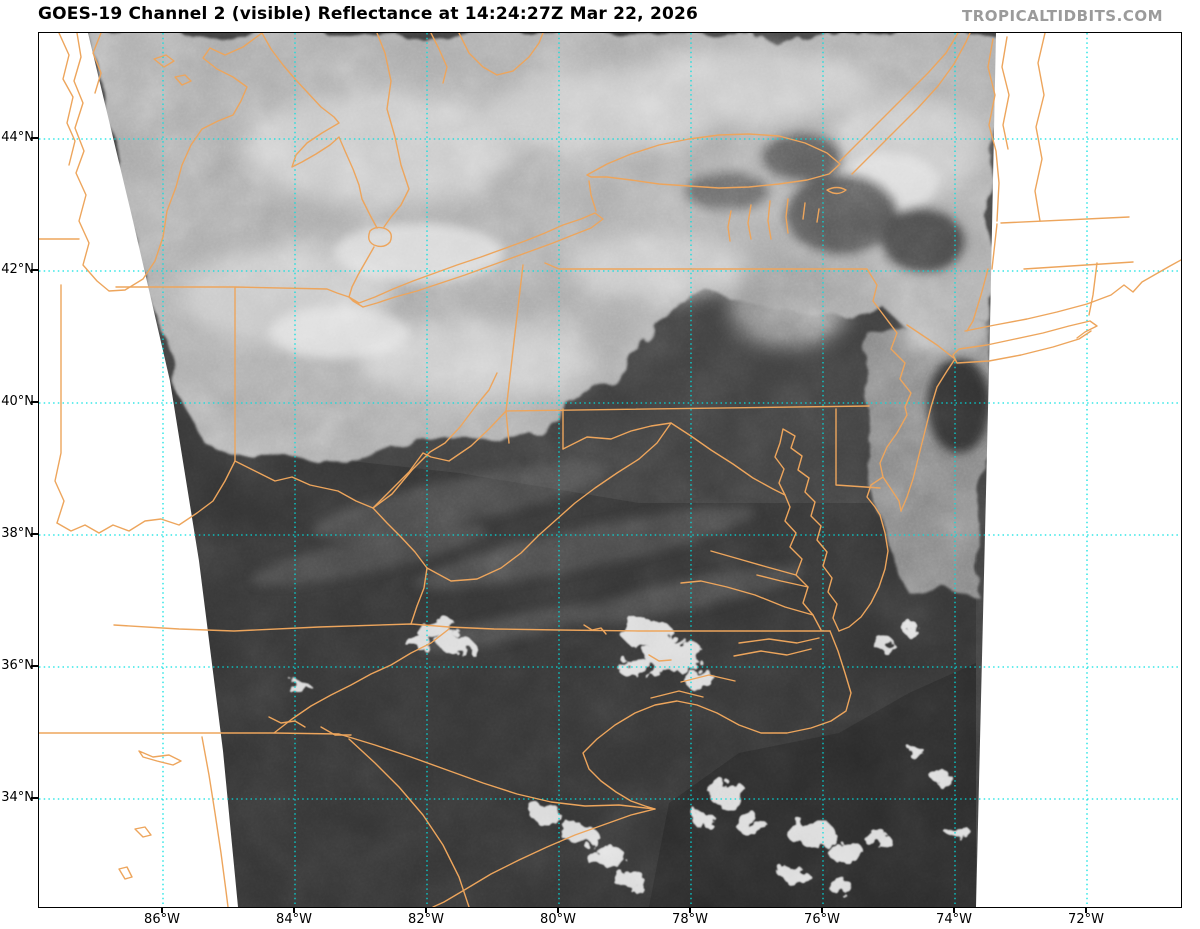 The image size is (1200, 929). I want to click on site-watermark: TROPICALTIDBITS.COM, so click(1062, 16).